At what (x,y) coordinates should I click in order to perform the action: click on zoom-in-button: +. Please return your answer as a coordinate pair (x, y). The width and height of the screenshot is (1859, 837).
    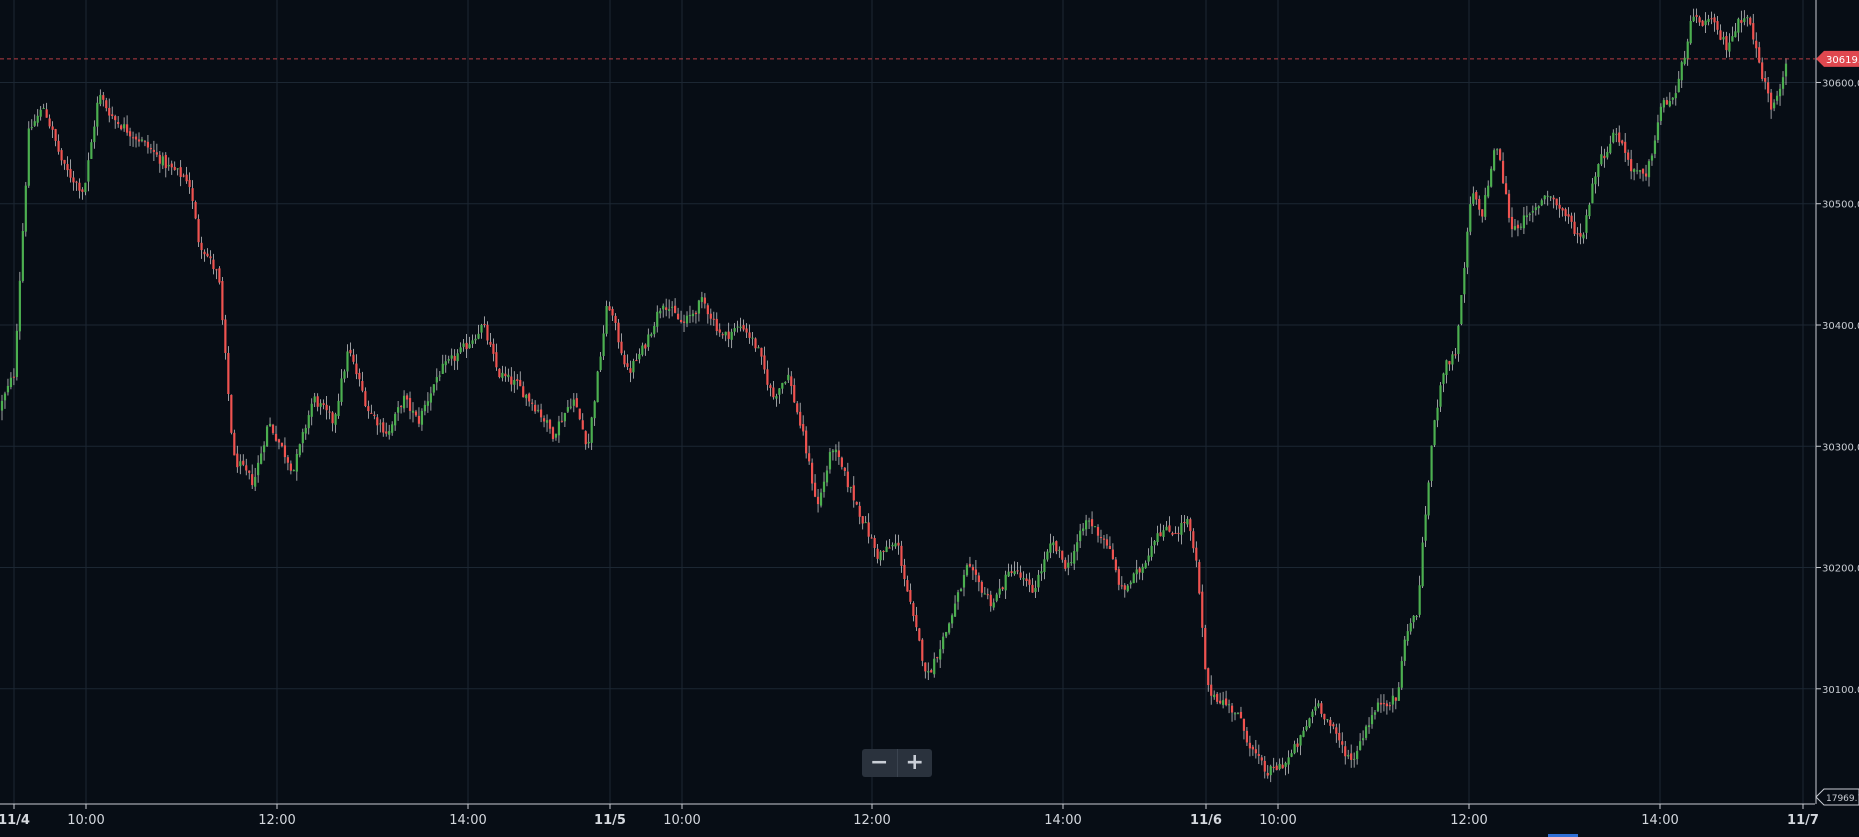
    Looking at the image, I should click on (914, 763).